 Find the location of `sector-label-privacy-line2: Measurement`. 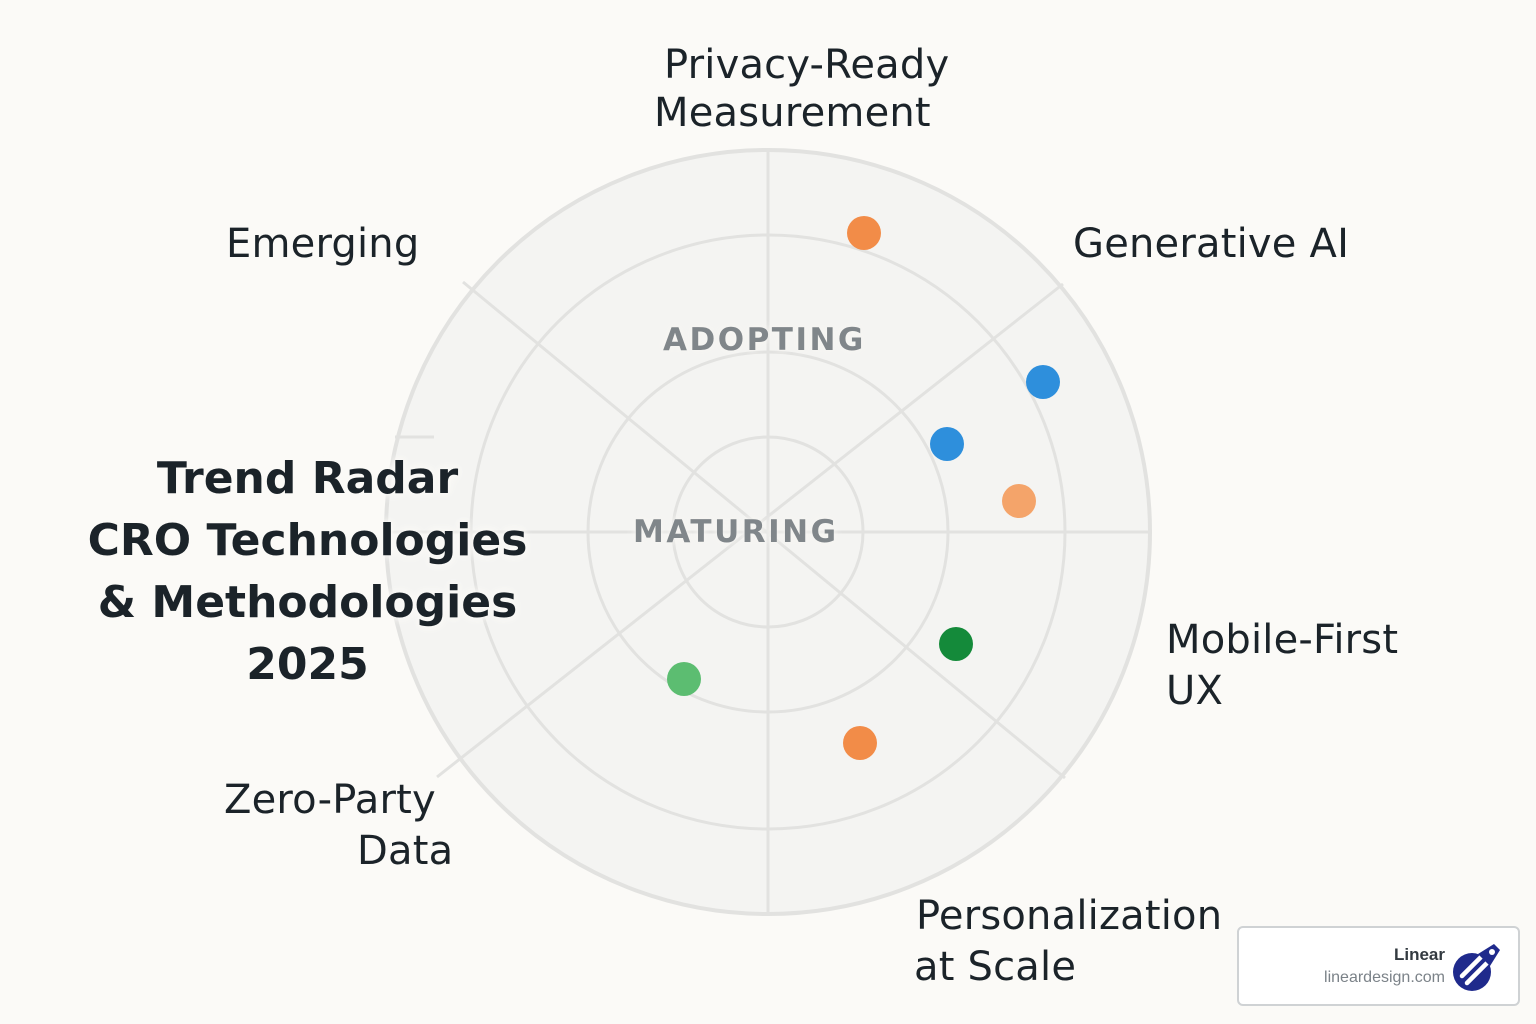

sector-label-privacy-line2: Measurement is located at coordinates (792, 113).